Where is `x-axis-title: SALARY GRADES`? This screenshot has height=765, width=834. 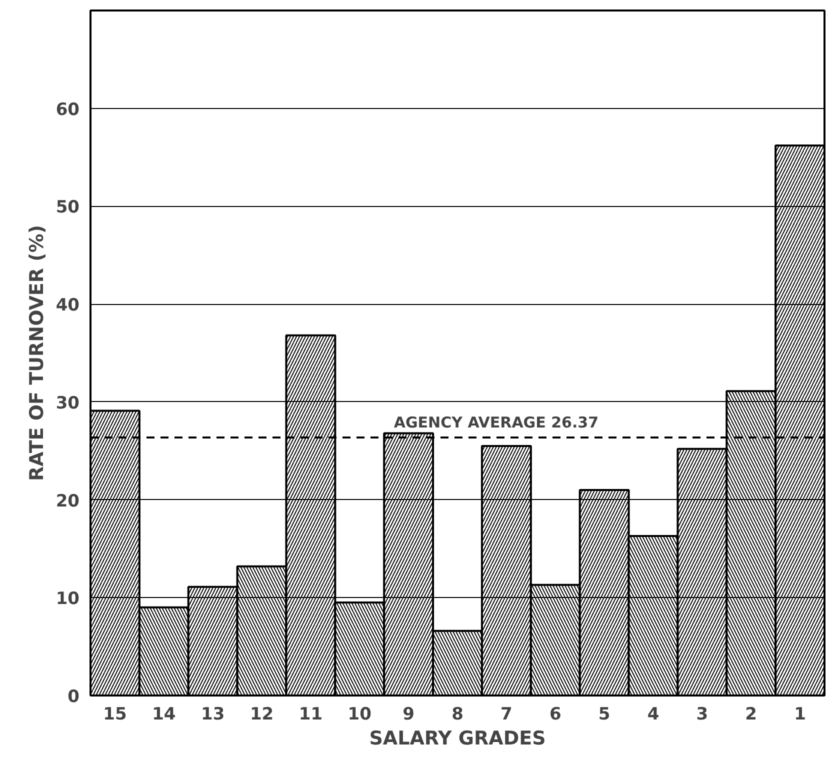
x-axis-title: SALARY GRADES is located at coordinates (457, 739).